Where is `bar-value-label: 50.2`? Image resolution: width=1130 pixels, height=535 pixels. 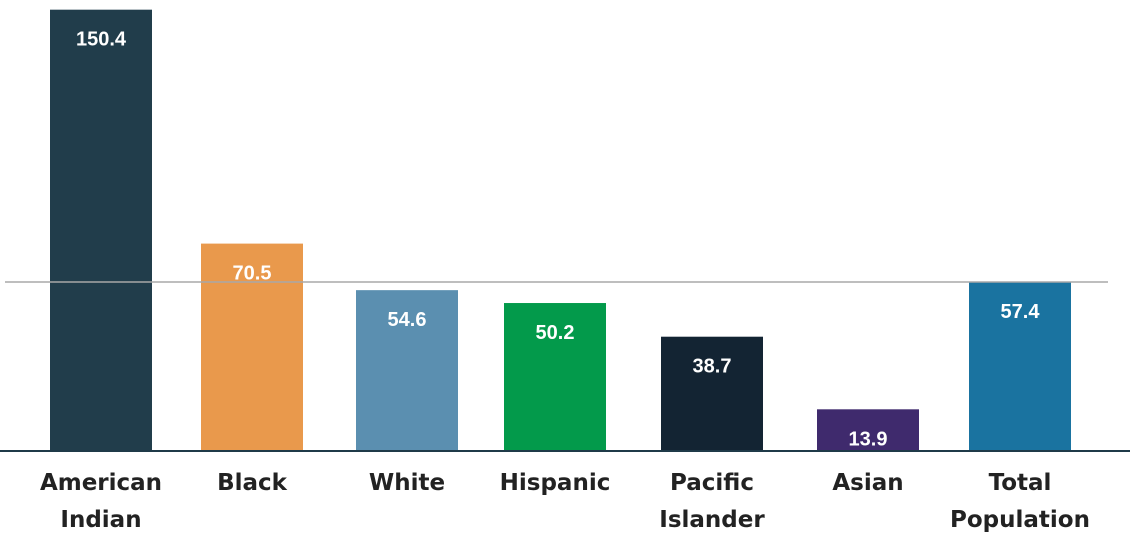 bar-value-label: 50.2 is located at coordinates (555, 333).